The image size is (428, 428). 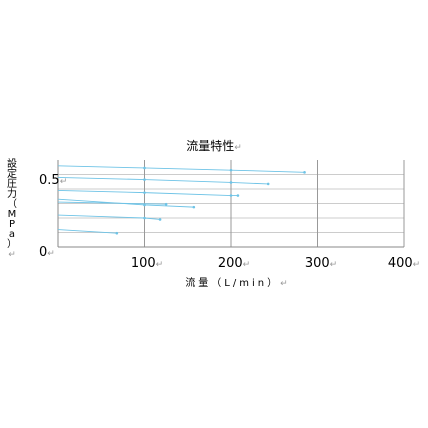 What do you see at coordinates (214, 146) in the screenshot?
I see `chart-title: 流量特性↵` at bounding box center [214, 146].